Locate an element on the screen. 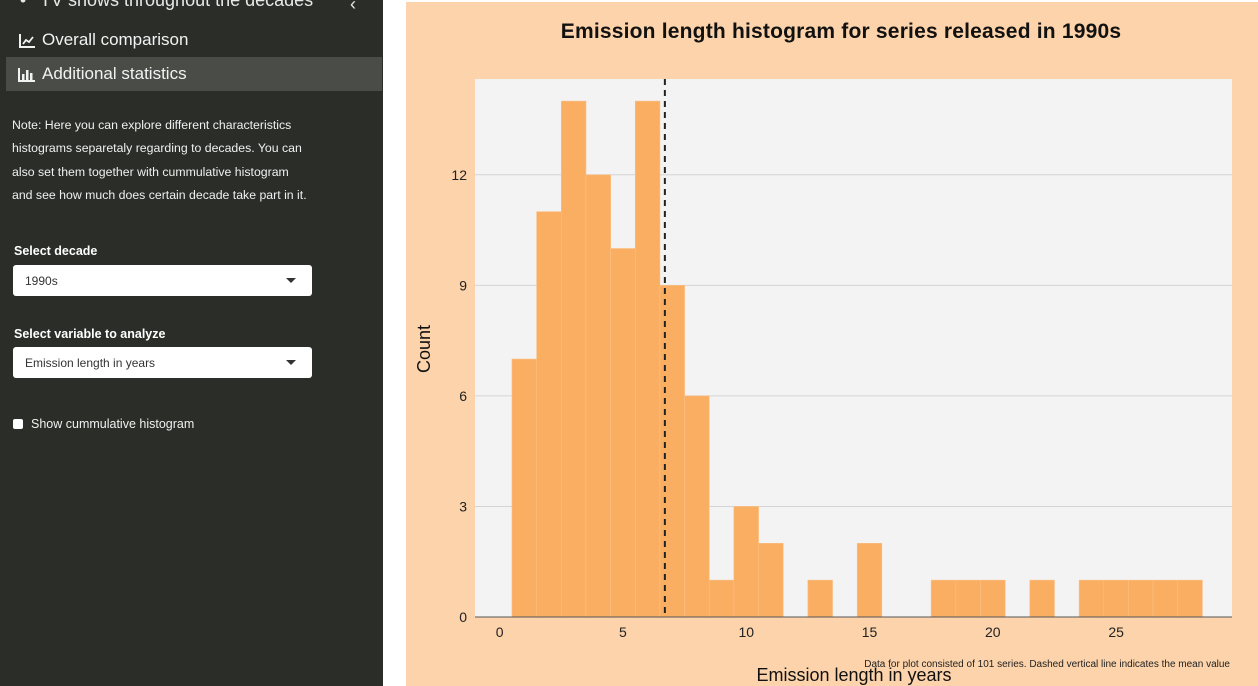 This screenshot has height=686, width=1258. x-tick-label: 5 is located at coordinates (623, 632).